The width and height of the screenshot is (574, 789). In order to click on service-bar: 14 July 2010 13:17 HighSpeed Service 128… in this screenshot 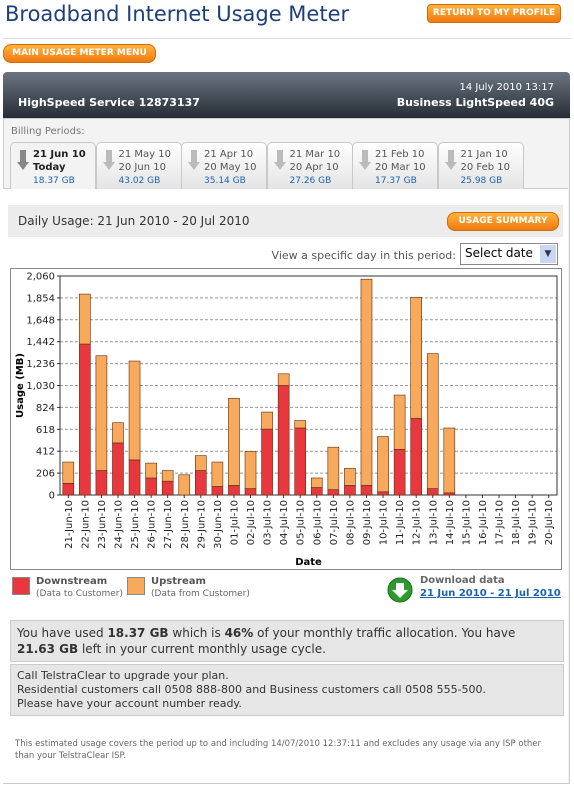, I will do `click(286, 95)`.